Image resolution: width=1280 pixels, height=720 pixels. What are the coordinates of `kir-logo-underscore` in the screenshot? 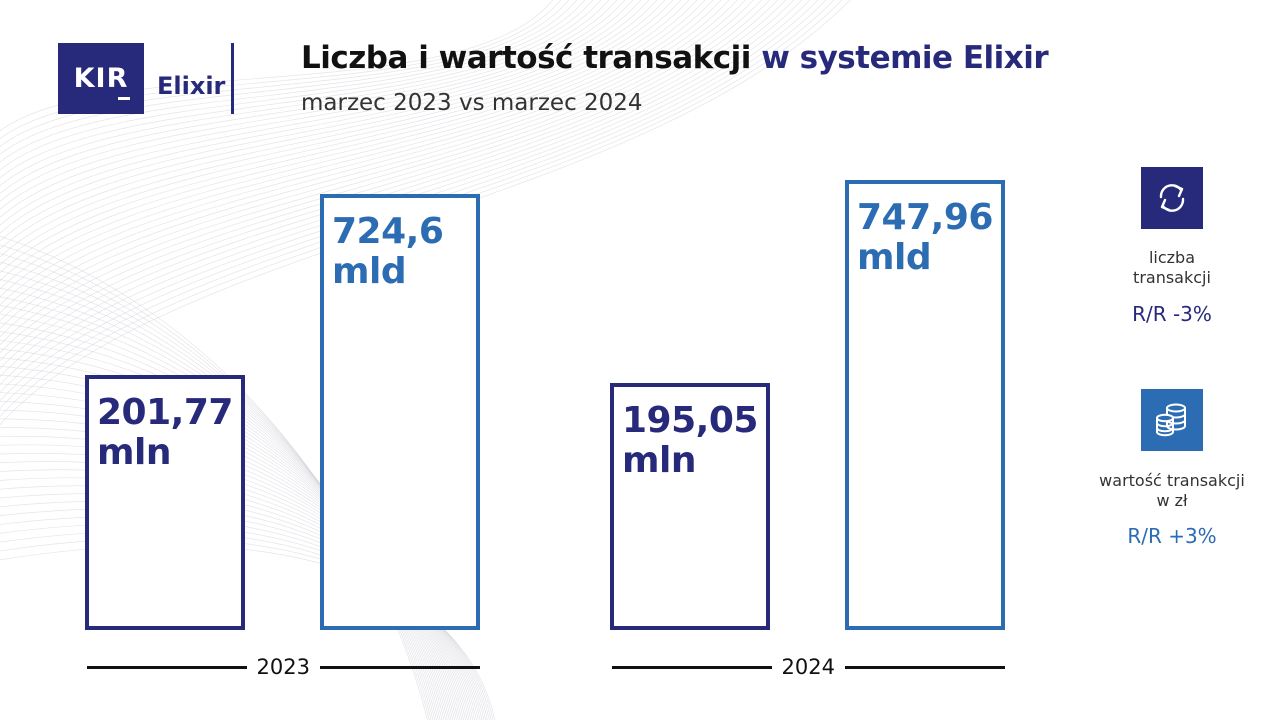 It's located at (124, 98).